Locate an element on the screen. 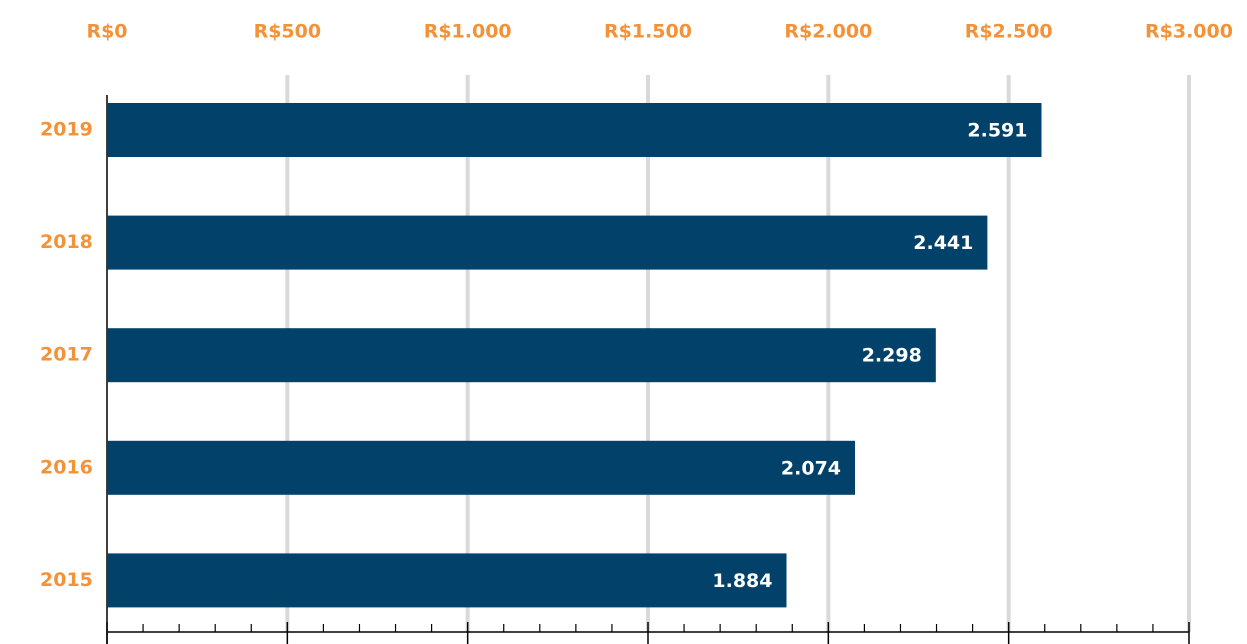 The height and width of the screenshot is (644, 1247). x-tick-label: R$1.500 is located at coordinates (648, 32).